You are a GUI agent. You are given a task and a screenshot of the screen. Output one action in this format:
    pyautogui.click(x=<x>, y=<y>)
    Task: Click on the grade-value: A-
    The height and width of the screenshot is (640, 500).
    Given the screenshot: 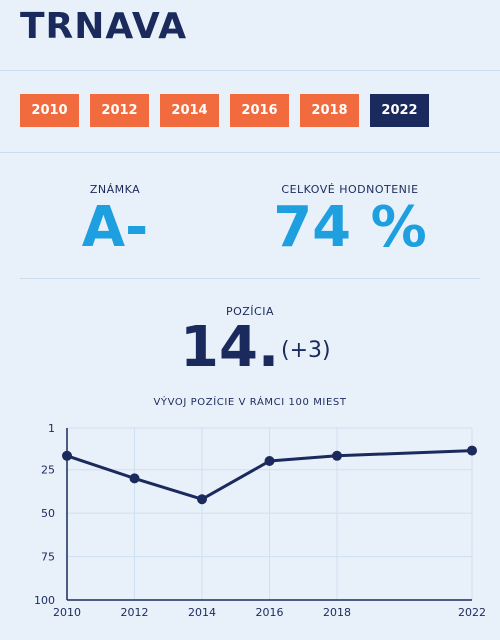 What is the action you would take?
    pyautogui.click(x=115, y=227)
    